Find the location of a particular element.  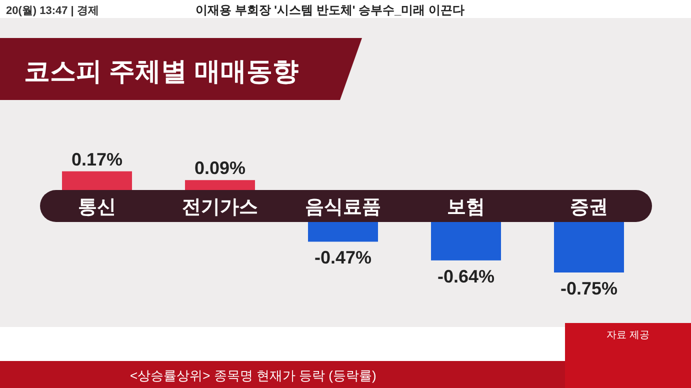

text: 자료 제공 is located at coordinates (628, 335).